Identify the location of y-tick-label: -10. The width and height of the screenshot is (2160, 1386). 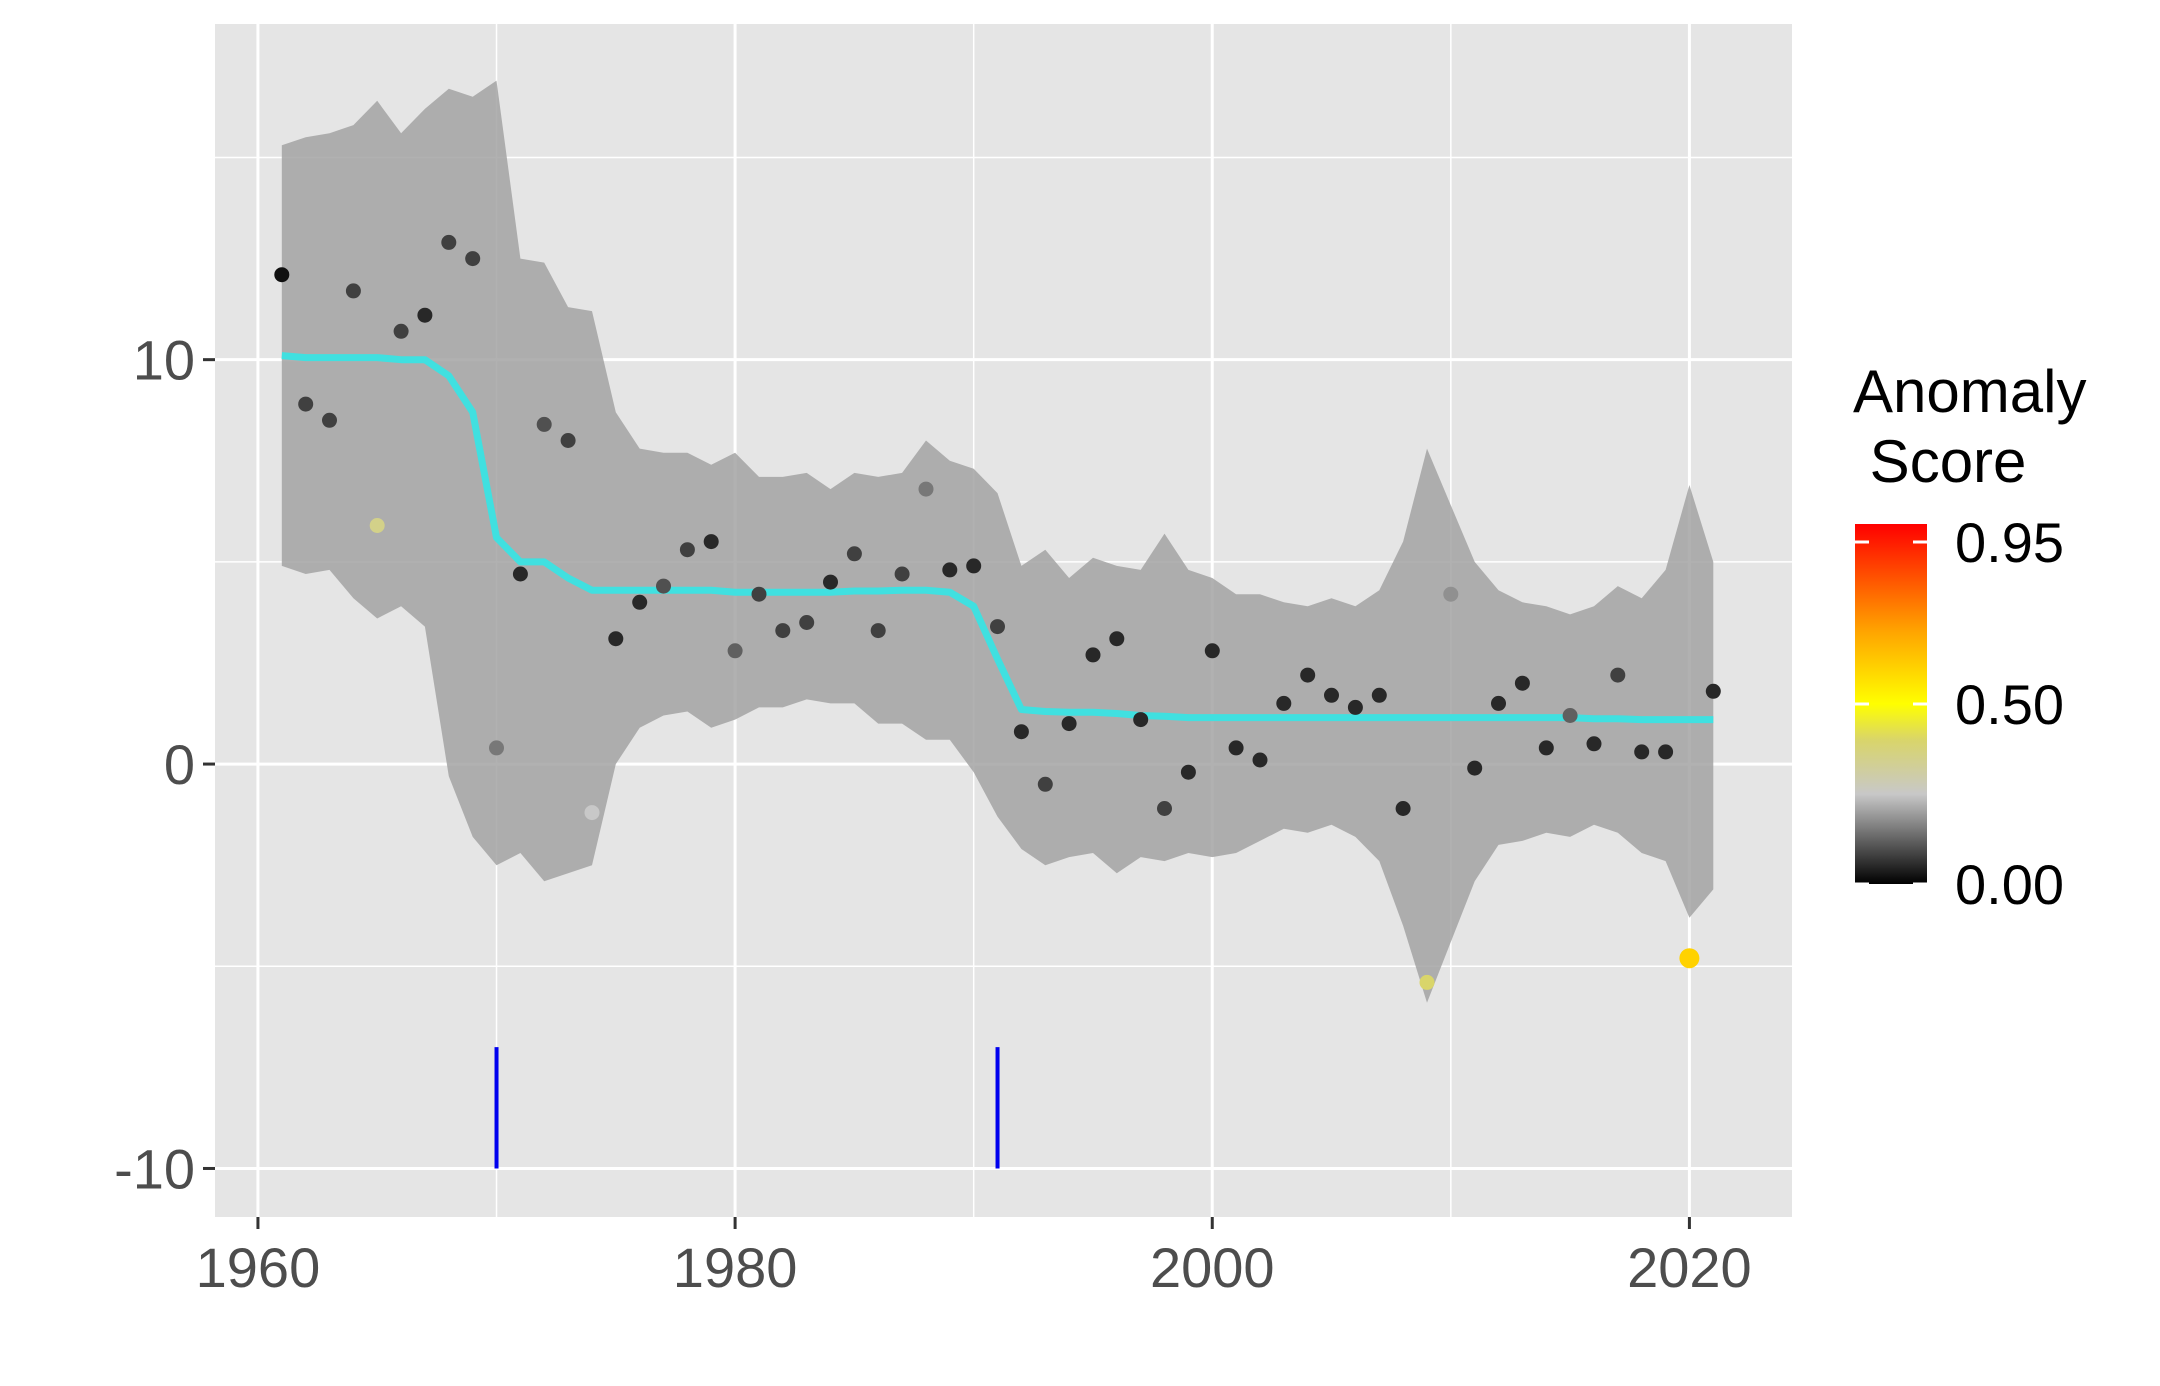
(154, 1168).